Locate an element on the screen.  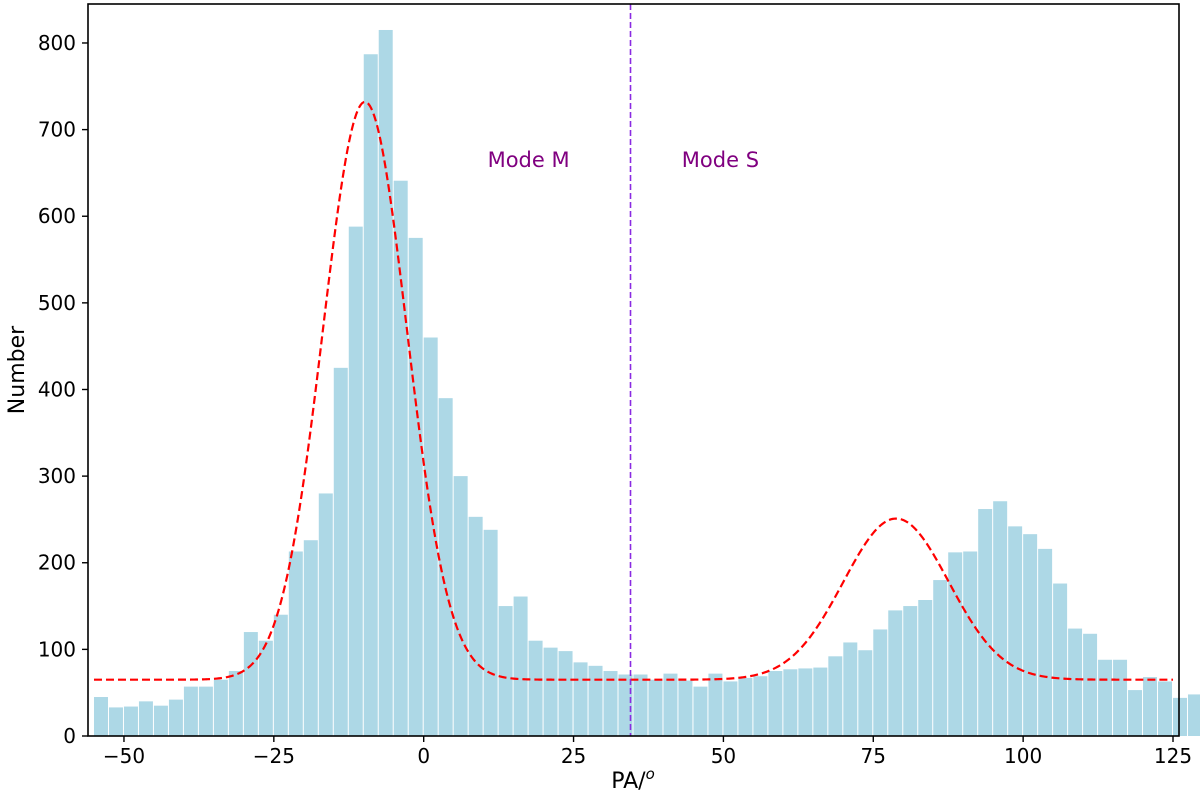
x-tick-label: 75 is located at coordinates (873, 756).